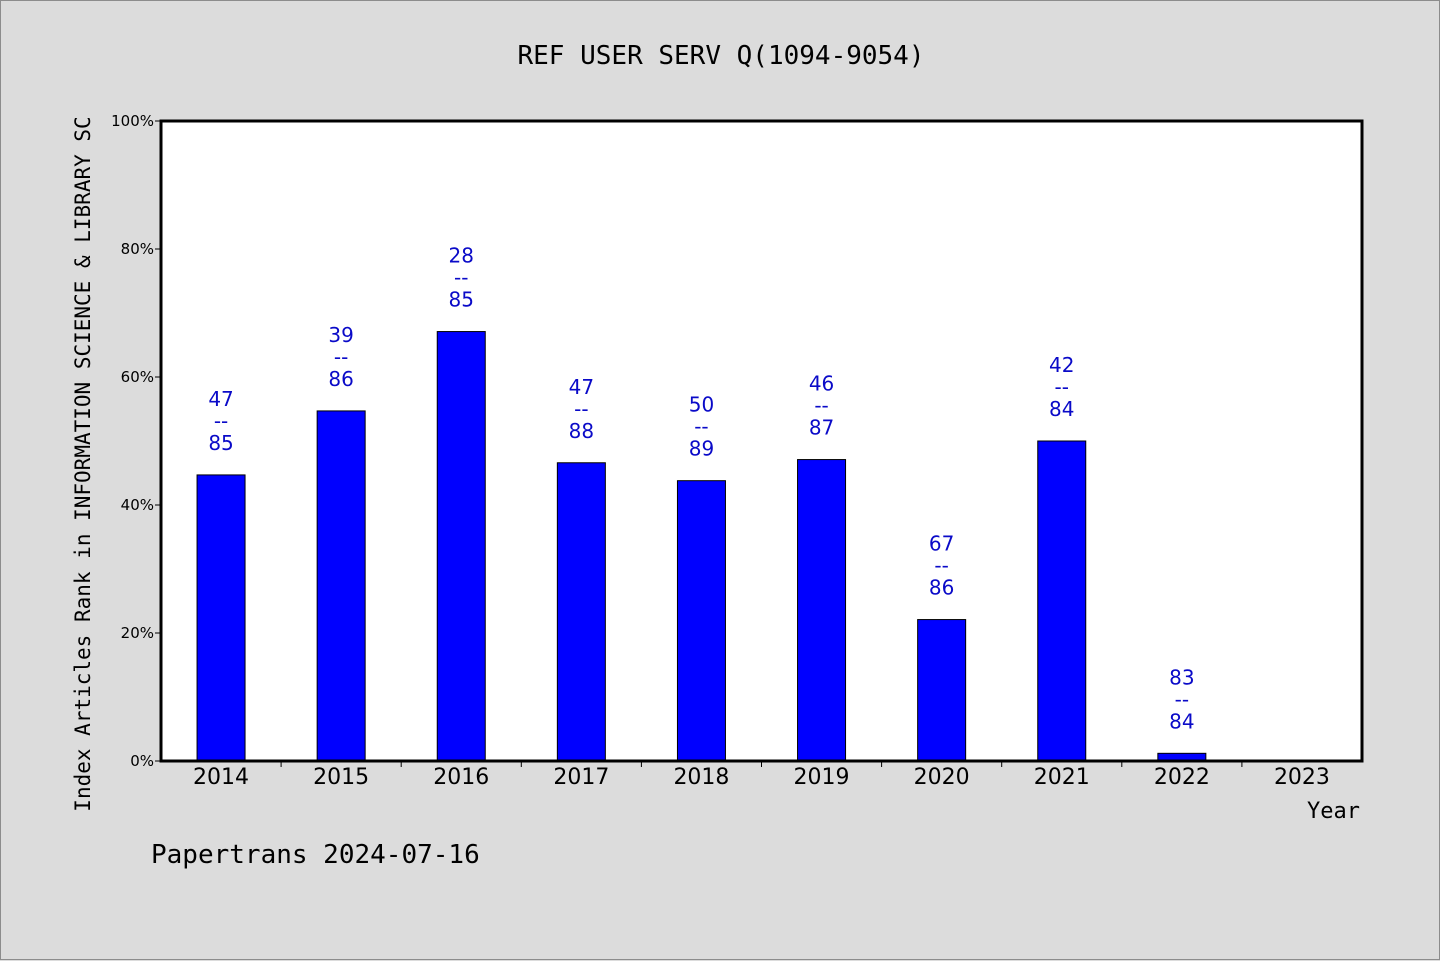 The width and height of the screenshot is (1440, 961). I want to click on bar-2018, so click(701, 621).